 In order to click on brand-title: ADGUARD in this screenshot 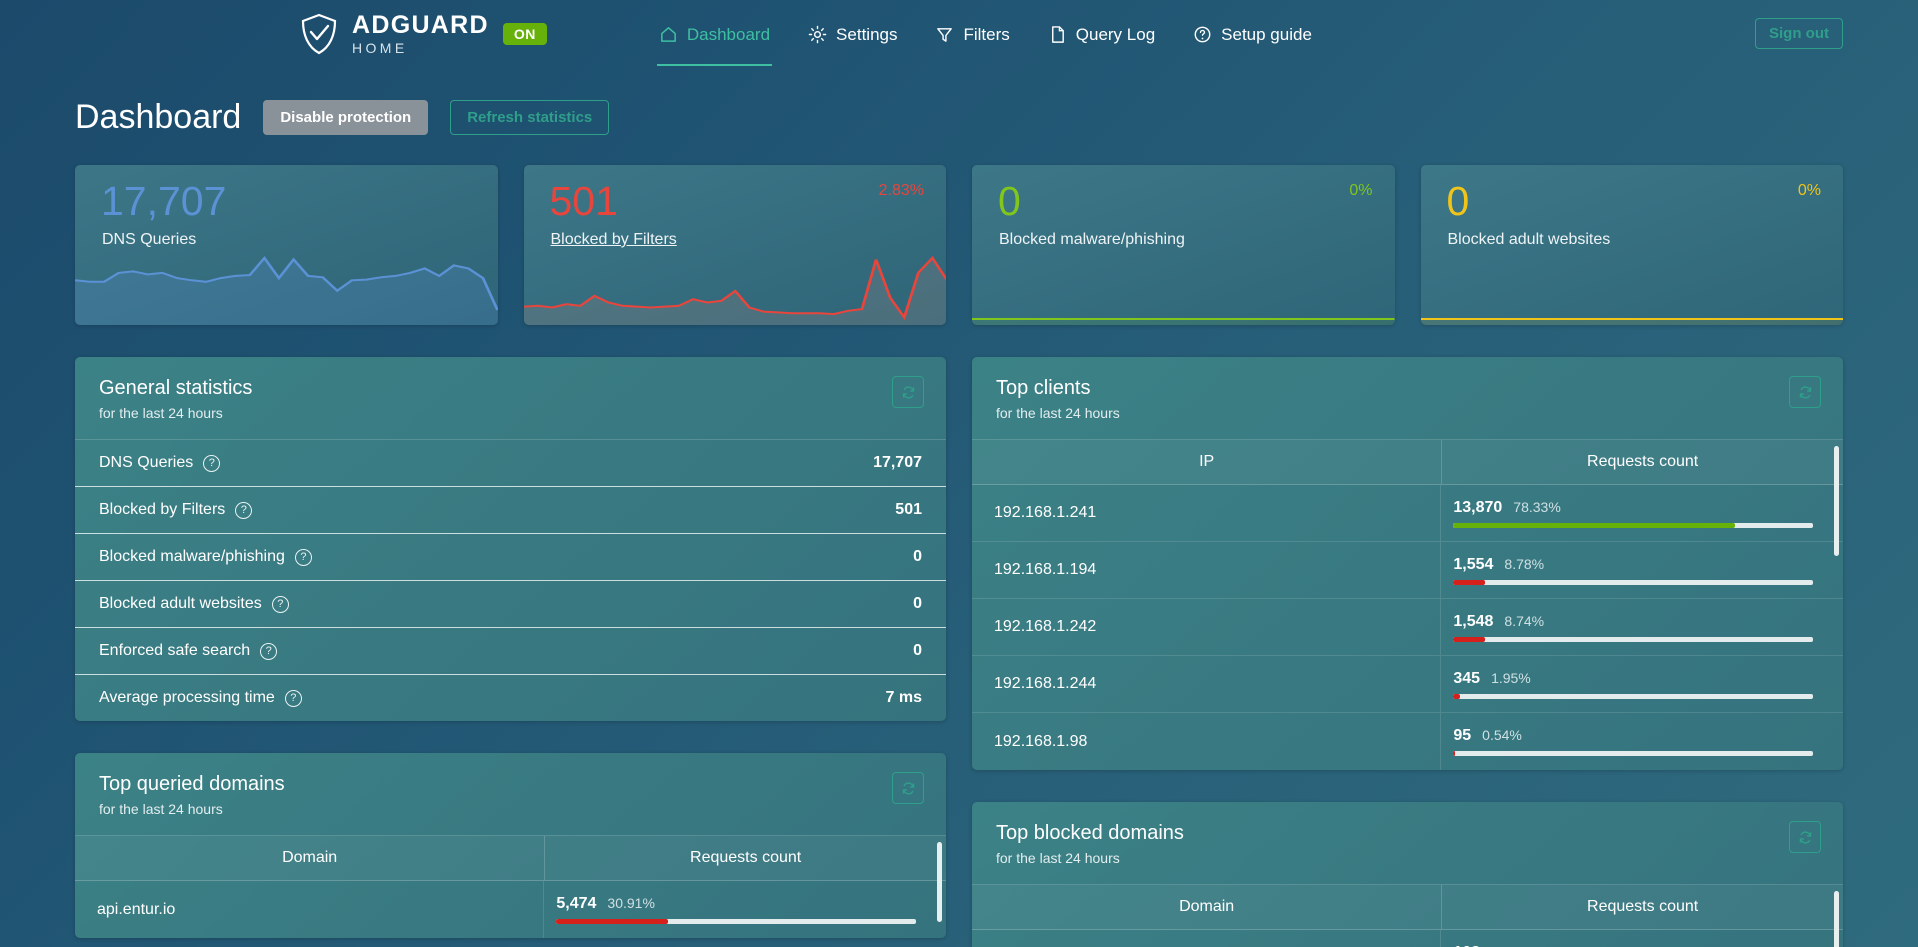, I will do `click(420, 25)`.